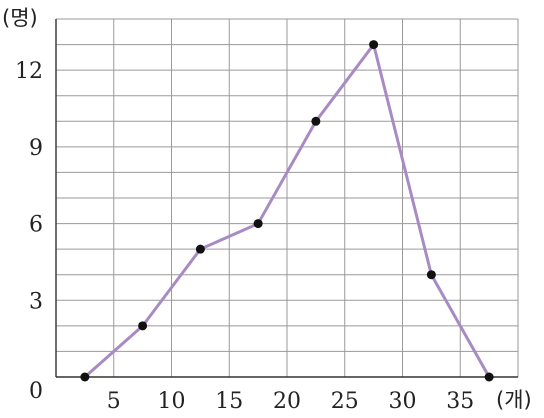  Describe the element at coordinates (345, 401) in the screenshot. I see `x-tick-label: 25` at that location.